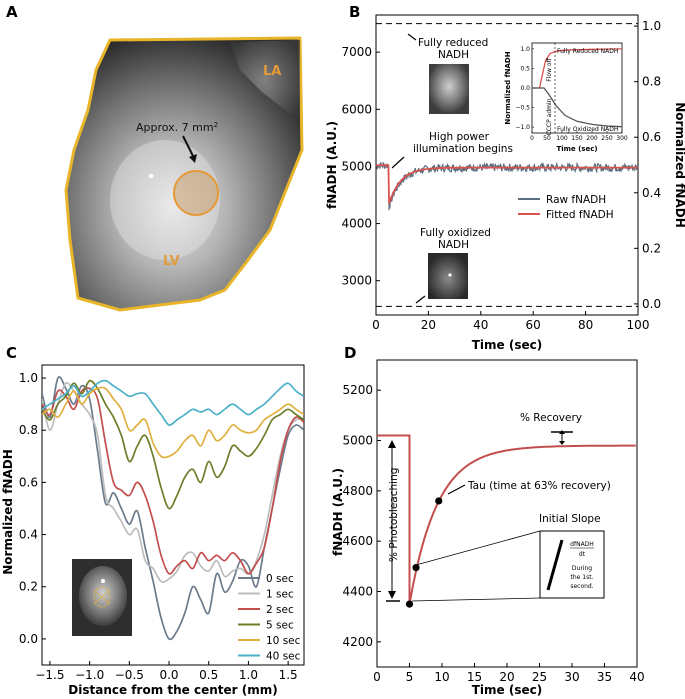 The width and height of the screenshot is (685, 699). I want to click on anno-high-arrow, so click(398, 162).